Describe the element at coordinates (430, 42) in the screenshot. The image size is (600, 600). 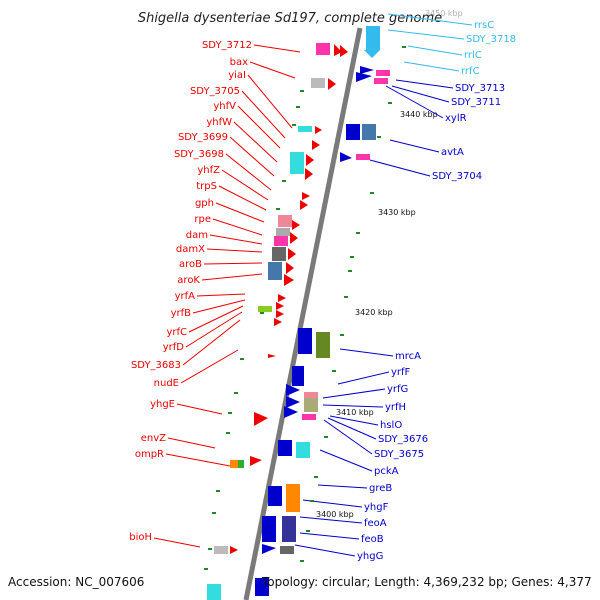
I see `rna-leader-lines` at that location.